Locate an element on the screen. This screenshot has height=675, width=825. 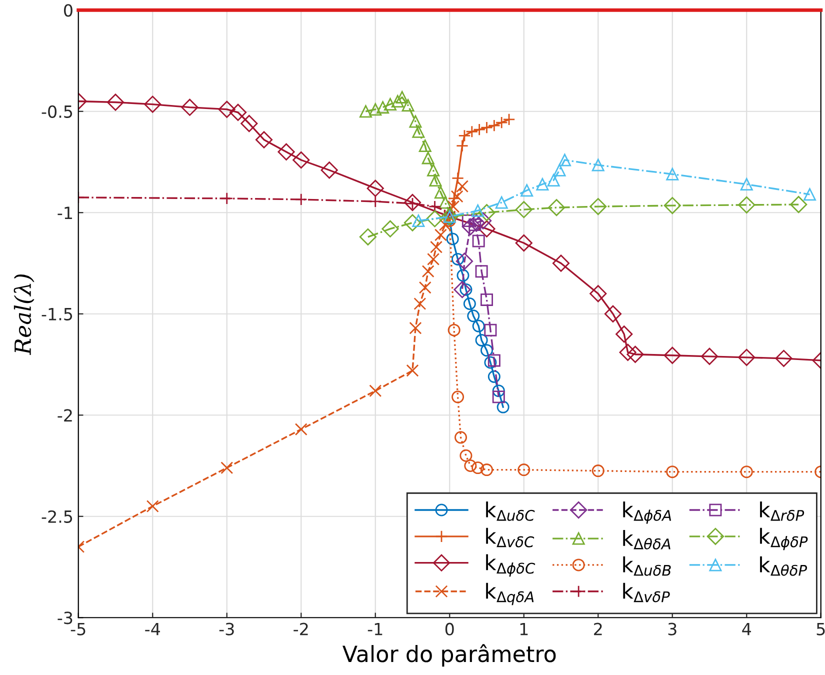
x-tick-label: -2 is located at coordinates (301, 629).